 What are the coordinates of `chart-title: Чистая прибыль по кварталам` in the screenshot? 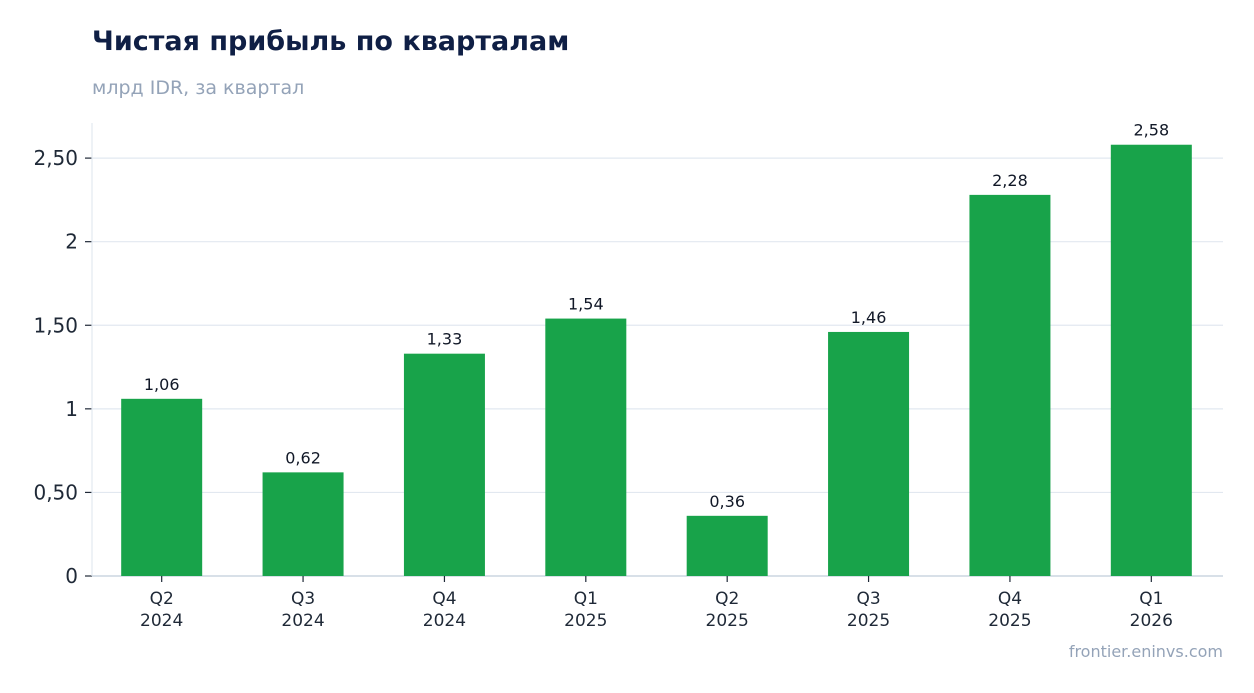 It's located at (331, 41).